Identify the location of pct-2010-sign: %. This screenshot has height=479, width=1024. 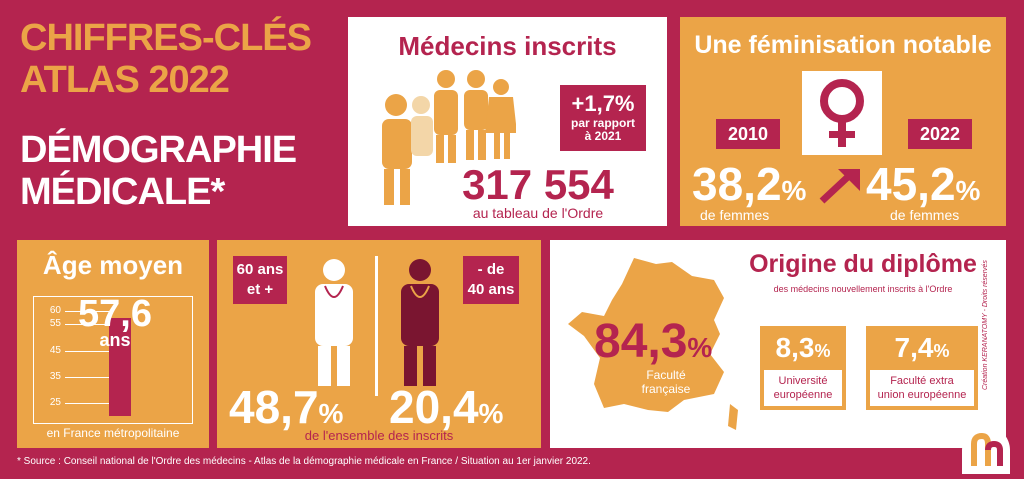
(794, 190).